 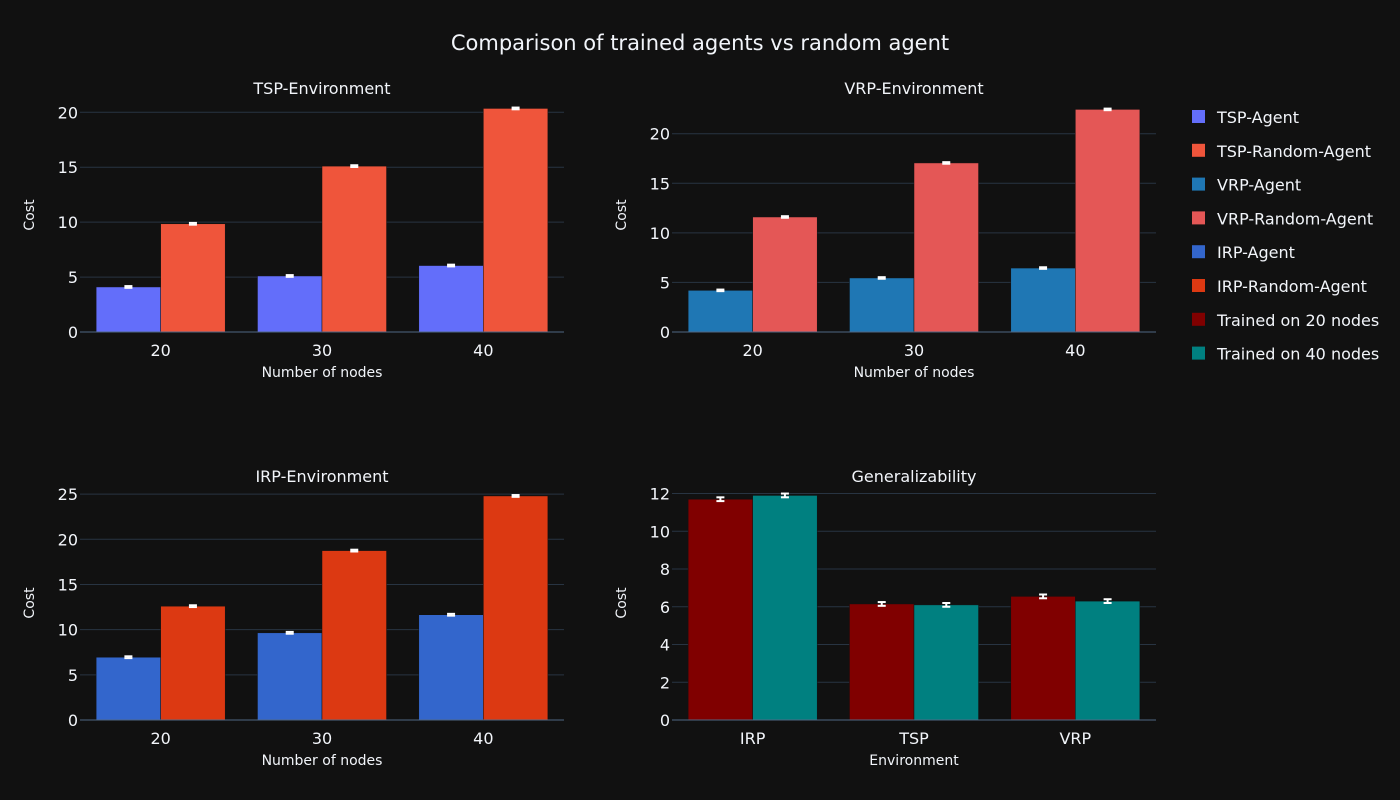 I want to click on legend-item: VRP-Agent, so click(x=1246, y=185).